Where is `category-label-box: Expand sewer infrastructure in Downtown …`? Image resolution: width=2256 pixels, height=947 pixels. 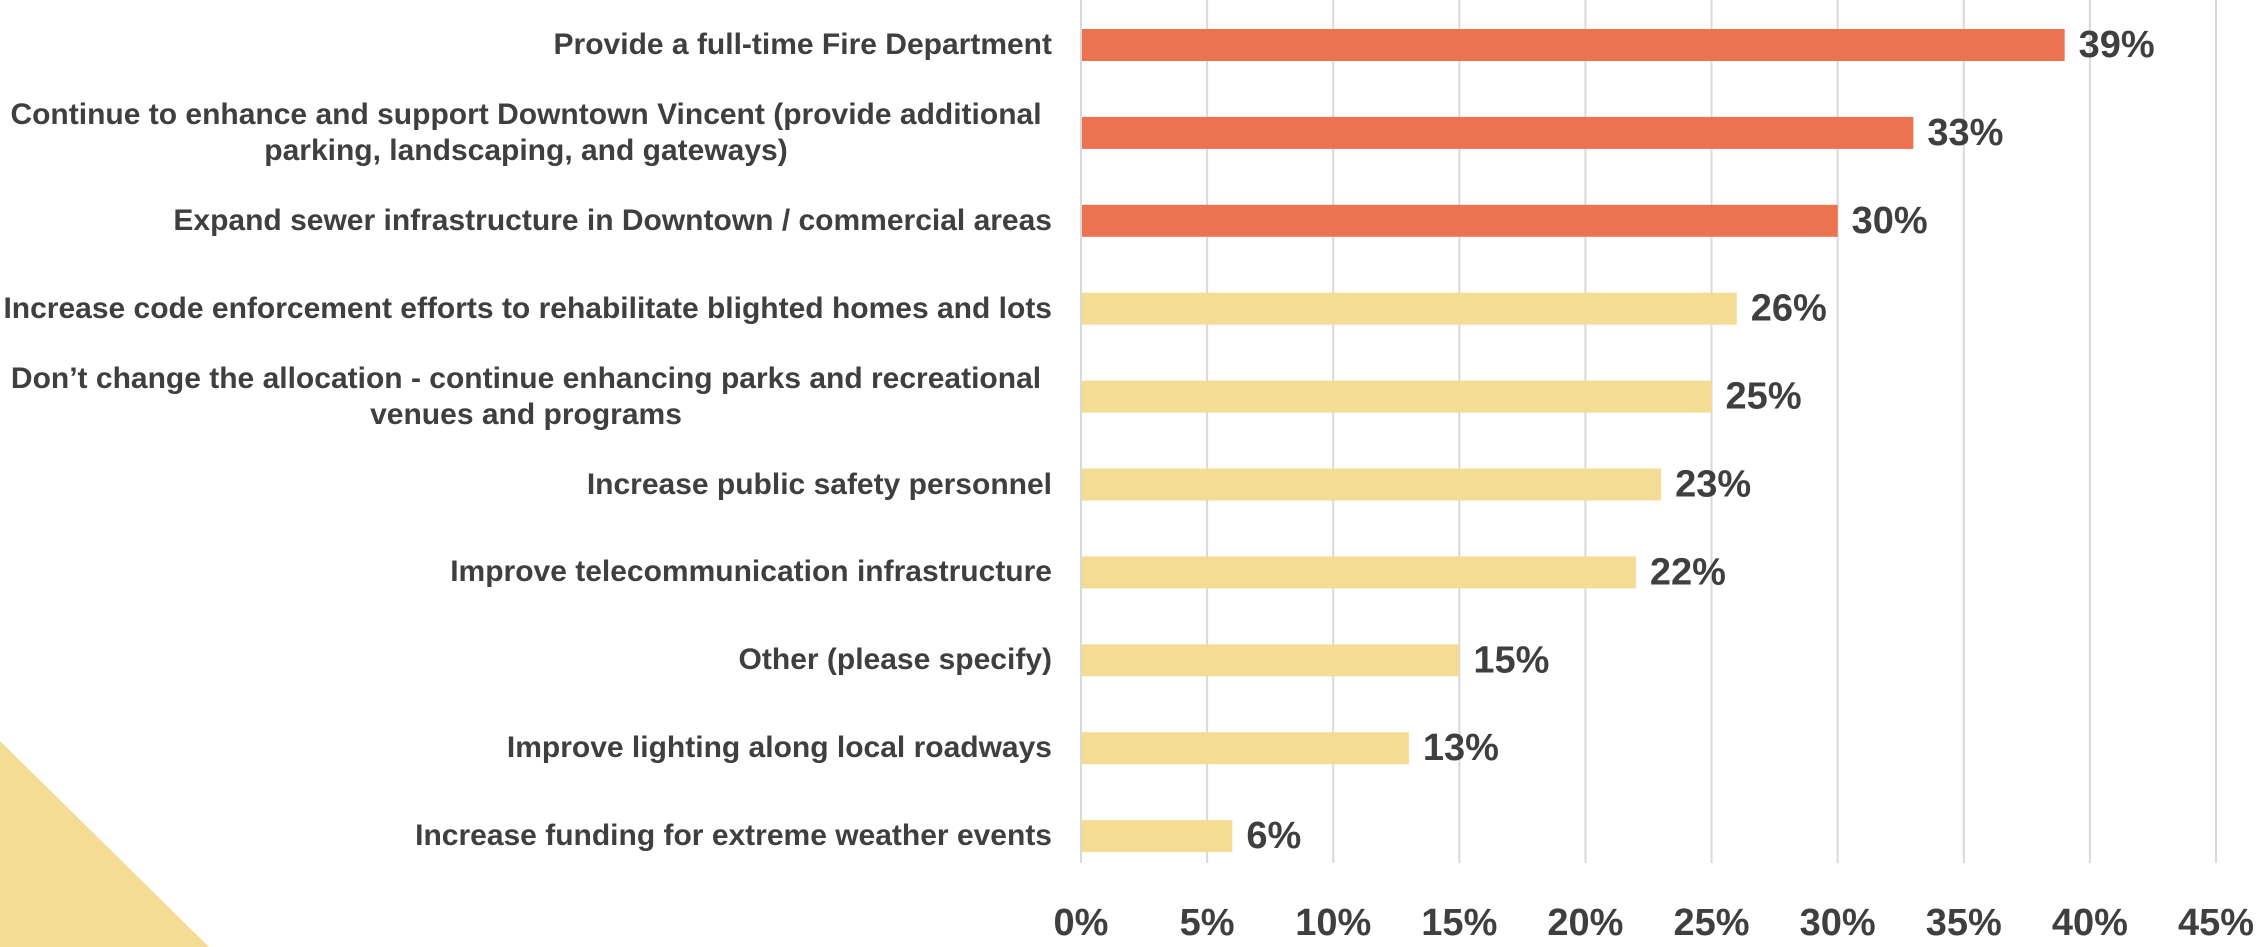
category-label-box: Expand sewer infrastructure in Downtown … is located at coordinates (526, 221).